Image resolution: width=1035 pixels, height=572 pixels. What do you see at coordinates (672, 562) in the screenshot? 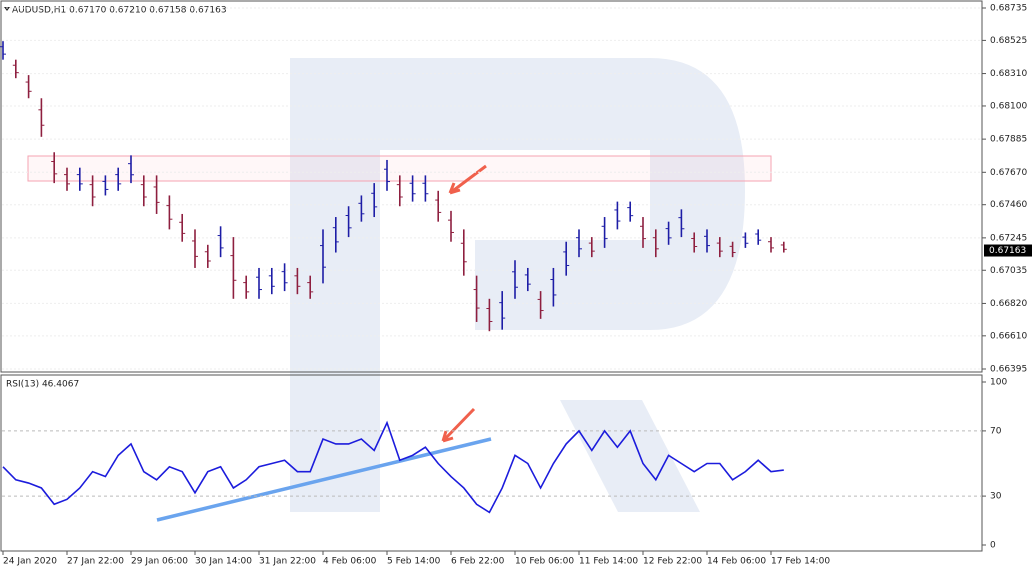
I see `x-tick-label: 12 Feb 22:00` at bounding box center [672, 562].